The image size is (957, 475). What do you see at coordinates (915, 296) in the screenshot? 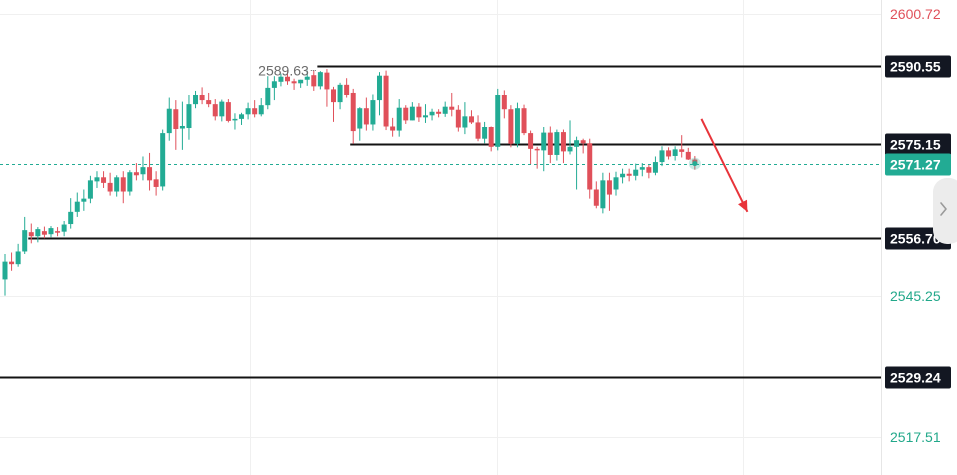
I see `price-tick-label: 2545.25` at bounding box center [915, 296].